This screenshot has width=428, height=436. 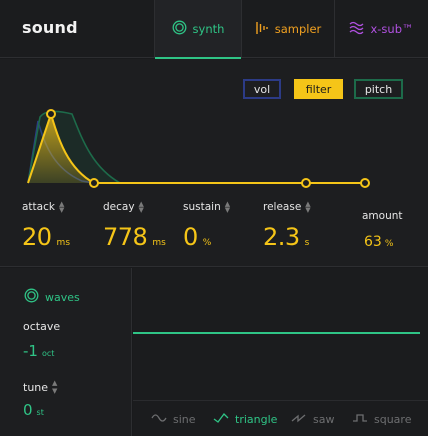 What do you see at coordinates (360, 419) in the screenshot?
I see `square-wave-icon` at bounding box center [360, 419].